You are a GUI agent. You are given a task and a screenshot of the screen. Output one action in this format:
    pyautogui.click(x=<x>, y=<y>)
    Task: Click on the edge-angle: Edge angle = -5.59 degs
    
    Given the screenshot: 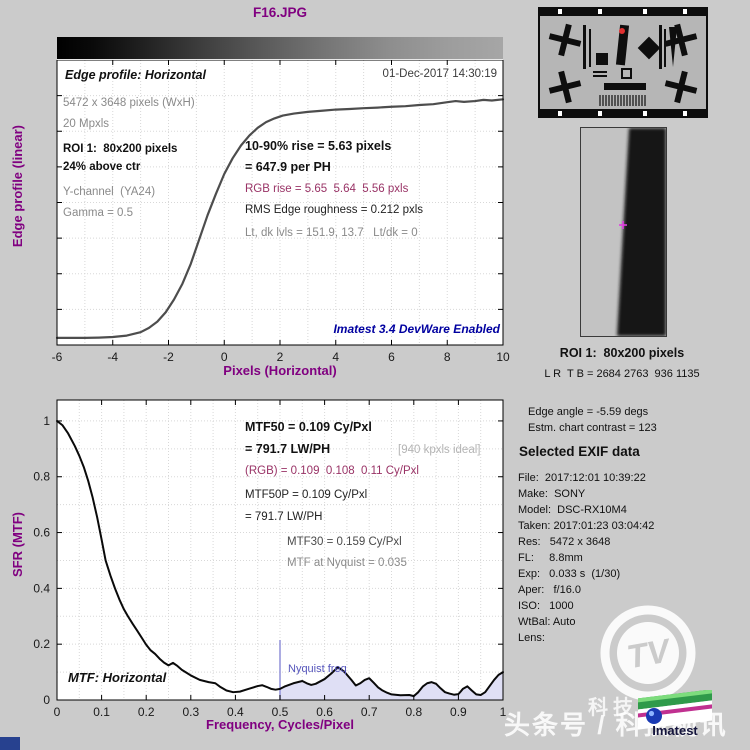 What is the action you would take?
    pyautogui.click(x=588, y=412)
    